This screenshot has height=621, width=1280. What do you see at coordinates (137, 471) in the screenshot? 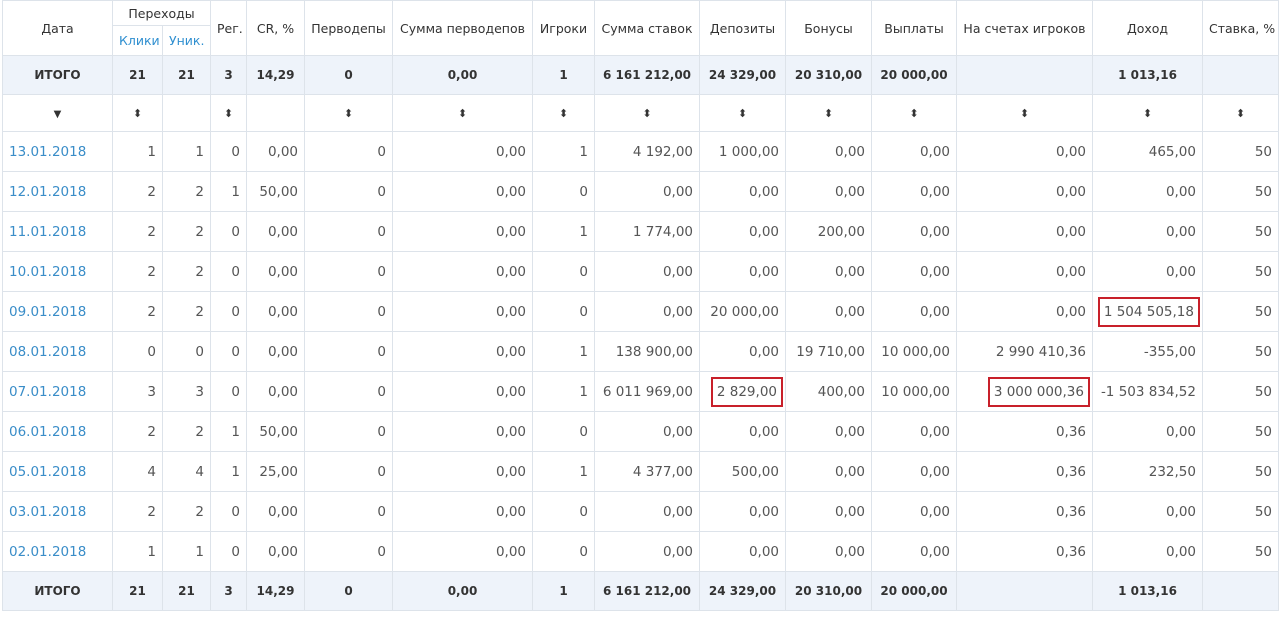
I see `cell-clicks: 4` at bounding box center [137, 471].